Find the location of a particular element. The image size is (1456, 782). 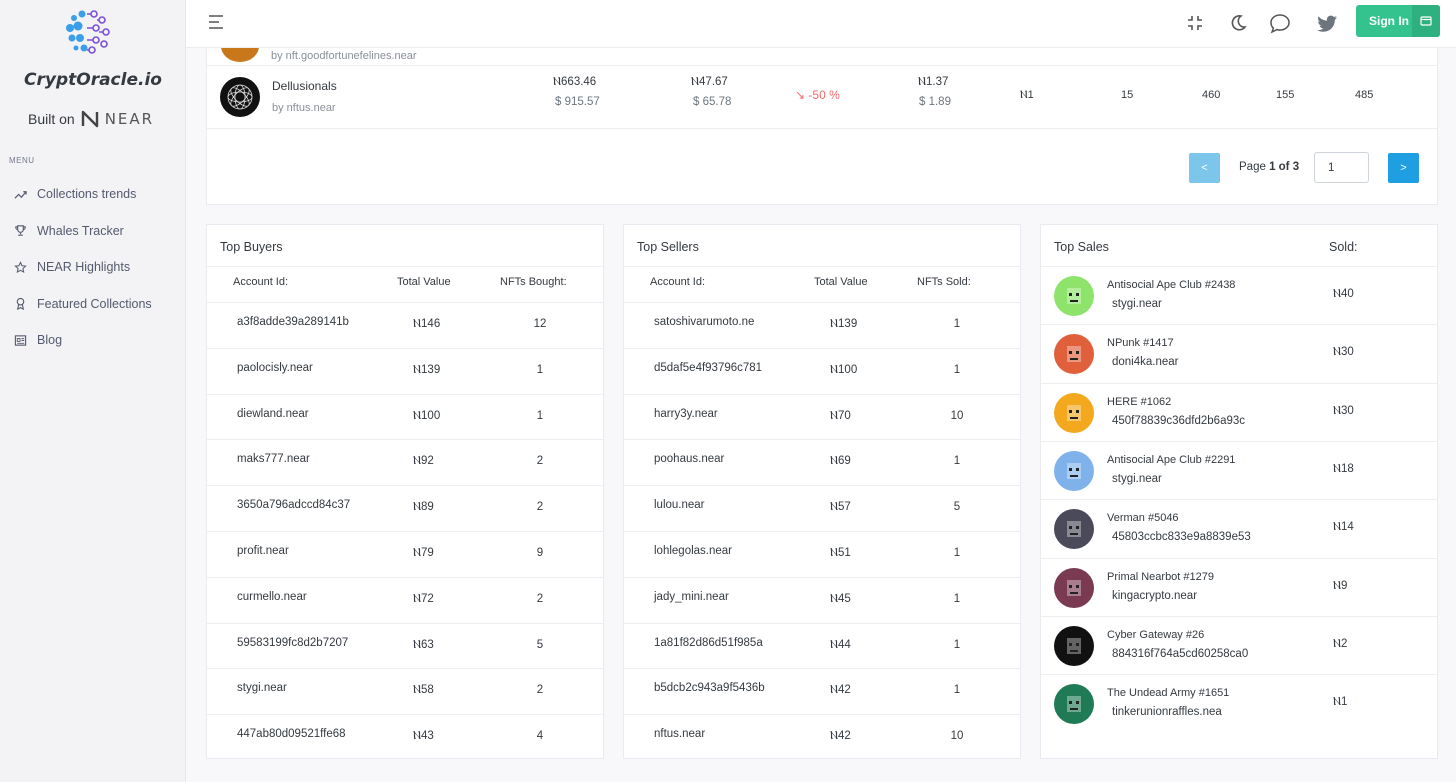

table-row: curmello.near Ⲛ72 2 is located at coordinates (405, 599).